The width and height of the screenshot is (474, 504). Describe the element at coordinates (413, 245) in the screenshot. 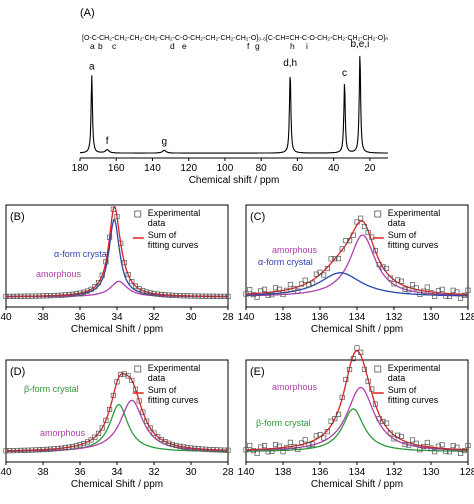

I see `legend-text: fitting curves` at that location.